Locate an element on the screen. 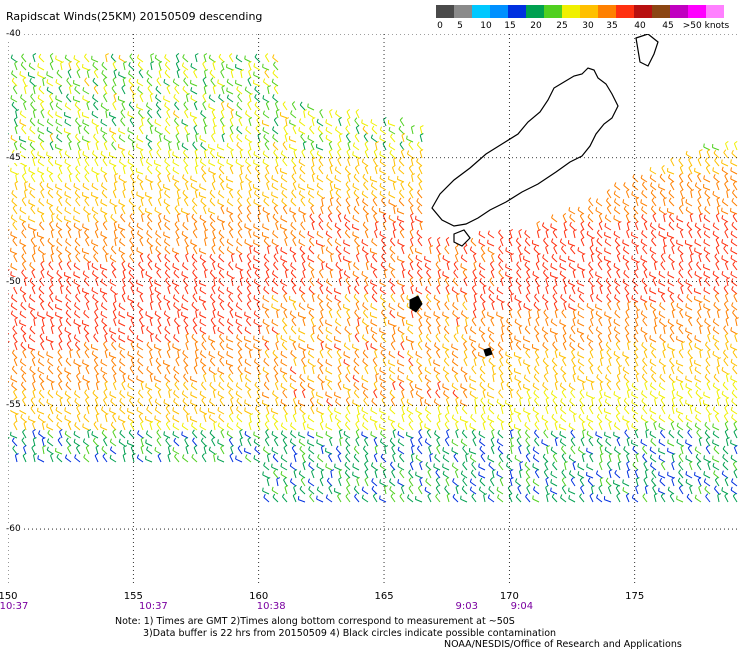 This screenshot has width=740, height=650. time-label: 9:04 is located at coordinates (522, 606).